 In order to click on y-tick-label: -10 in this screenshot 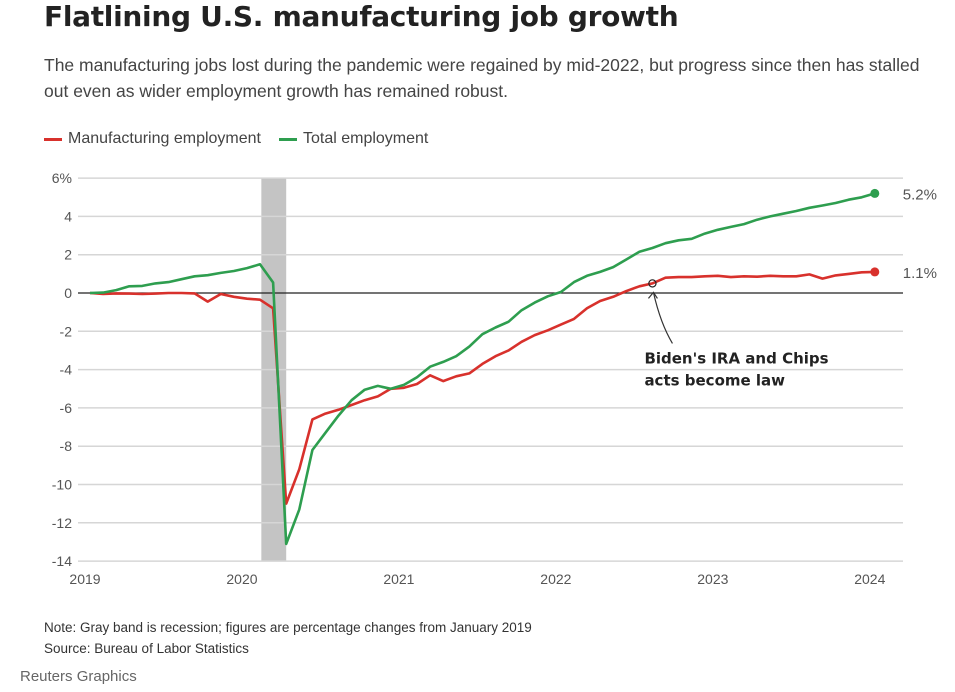, I will do `click(62, 485)`.